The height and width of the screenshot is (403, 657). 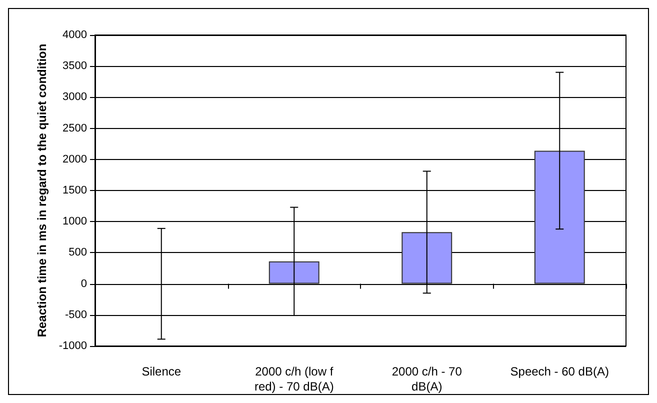 What do you see at coordinates (74, 222) in the screenshot?
I see `y-tick-label: 1000` at bounding box center [74, 222].